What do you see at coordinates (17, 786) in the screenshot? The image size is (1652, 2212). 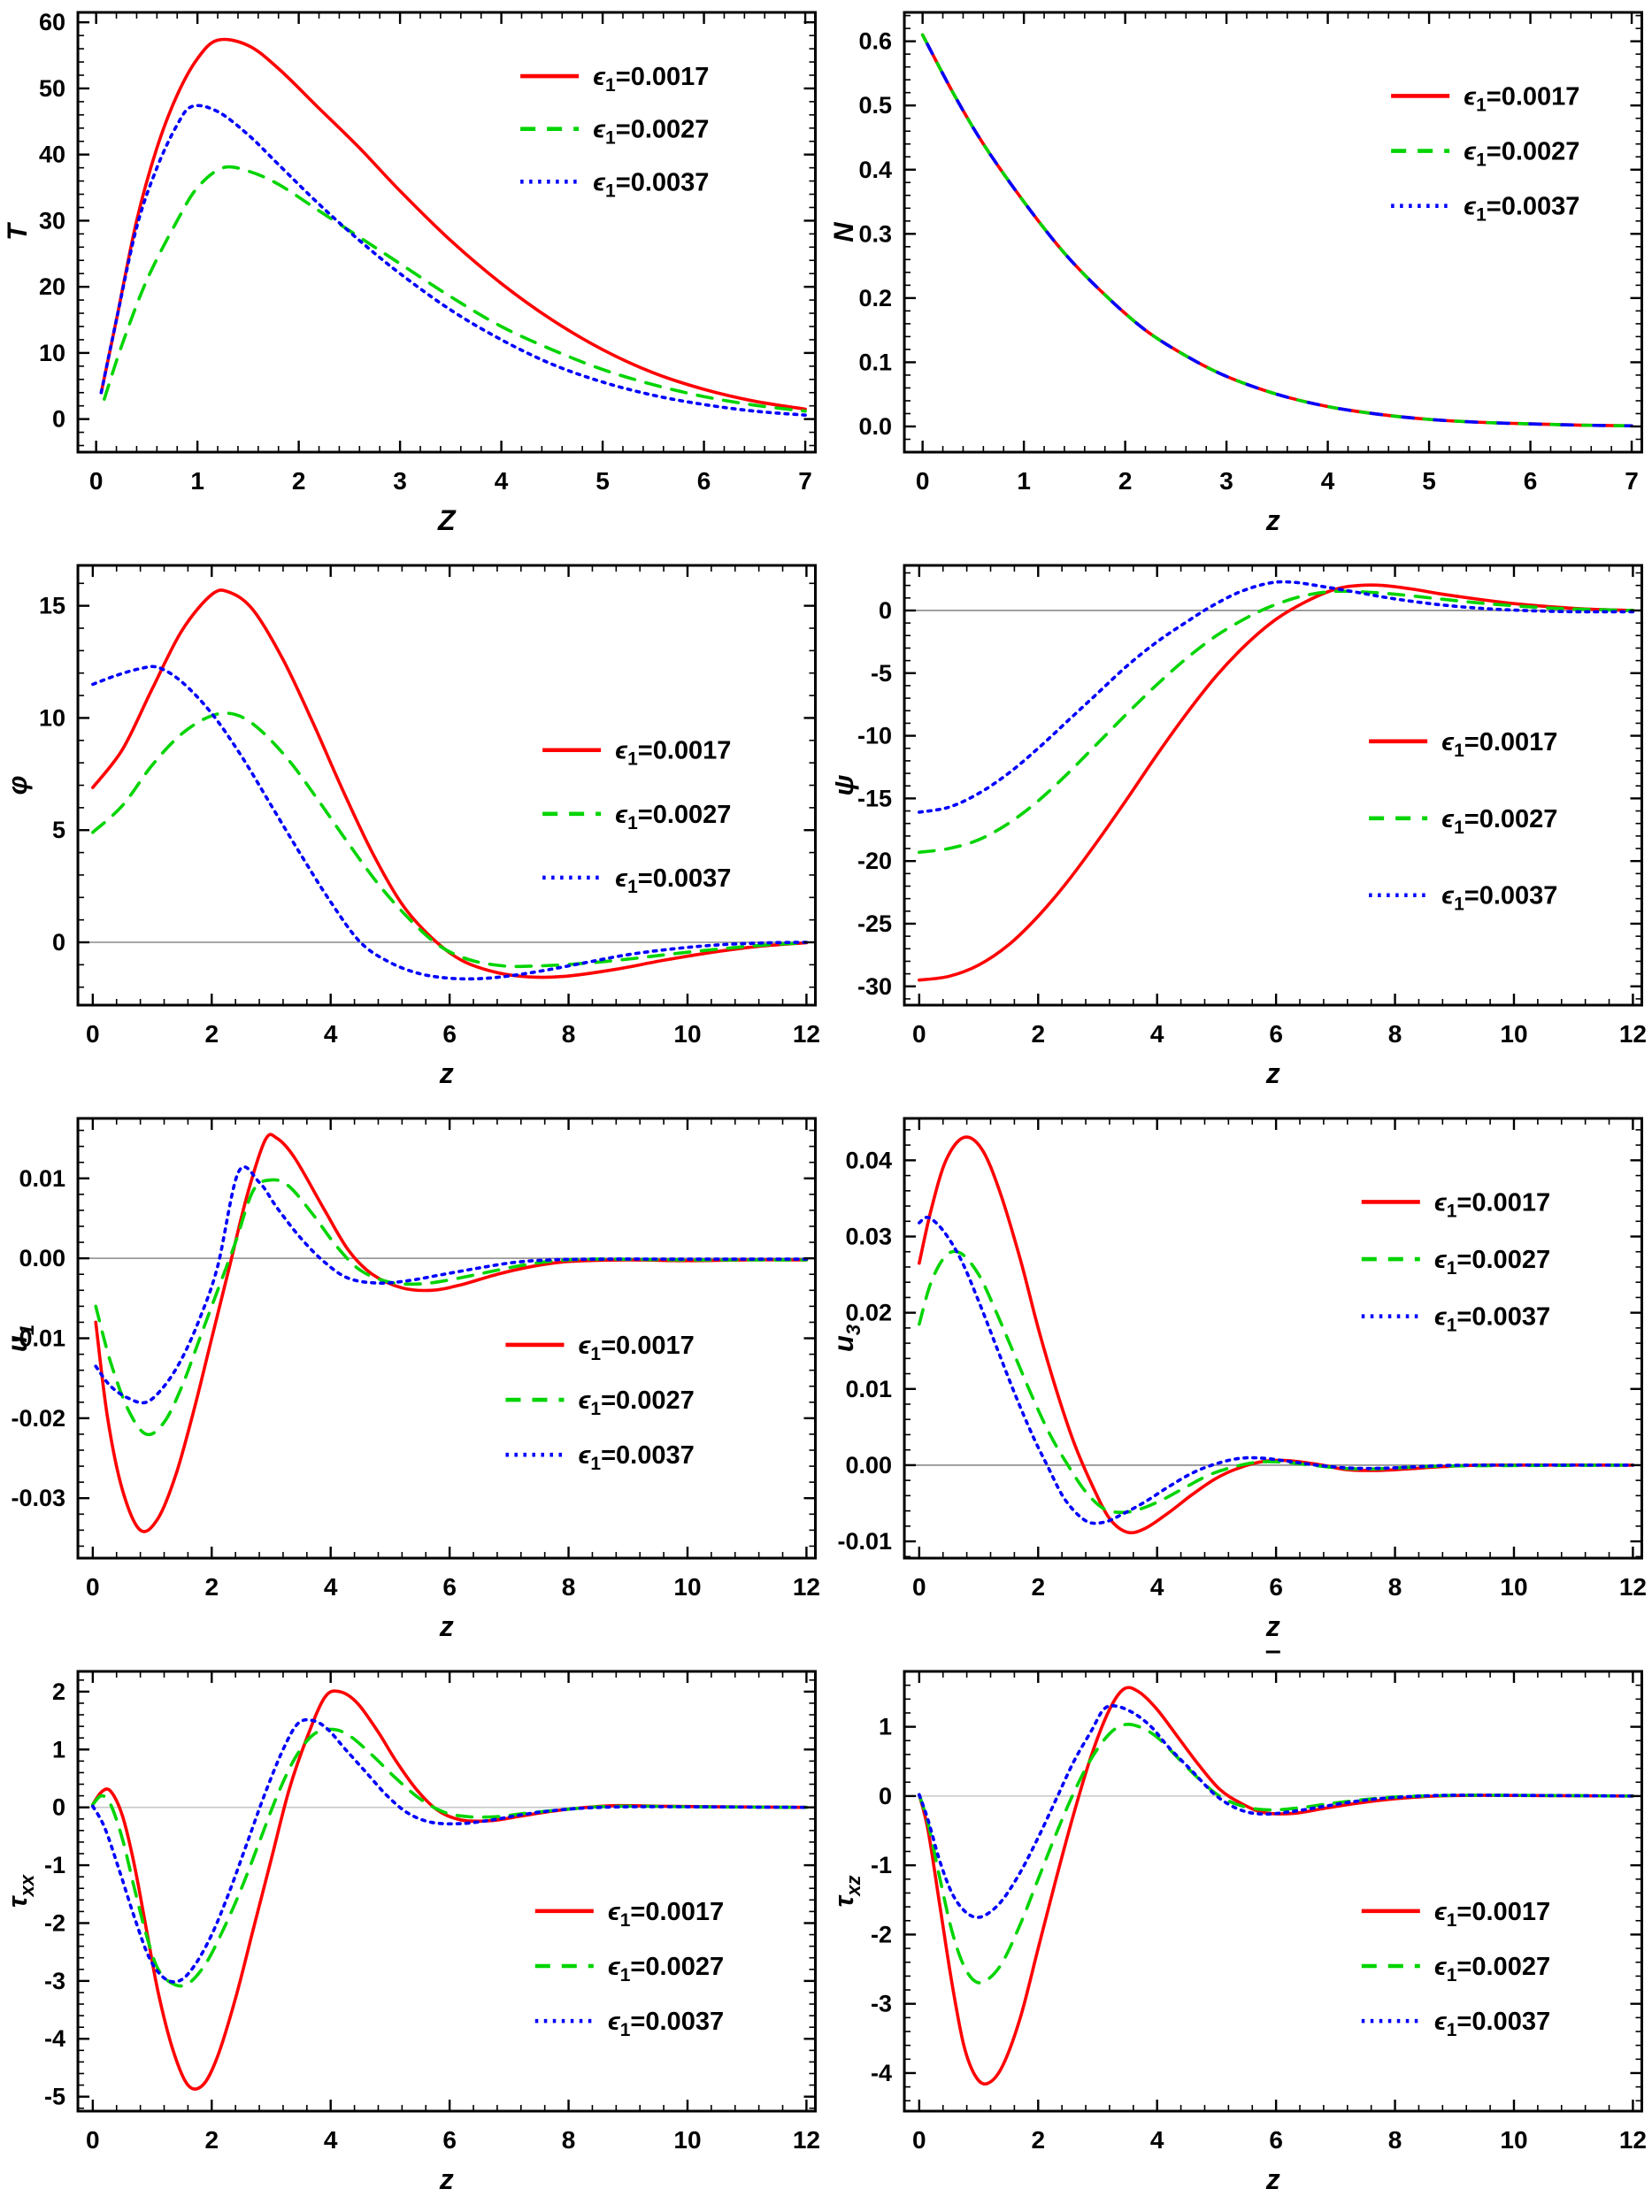 I see `y-axis-label: φ` at bounding box center [17, 786].